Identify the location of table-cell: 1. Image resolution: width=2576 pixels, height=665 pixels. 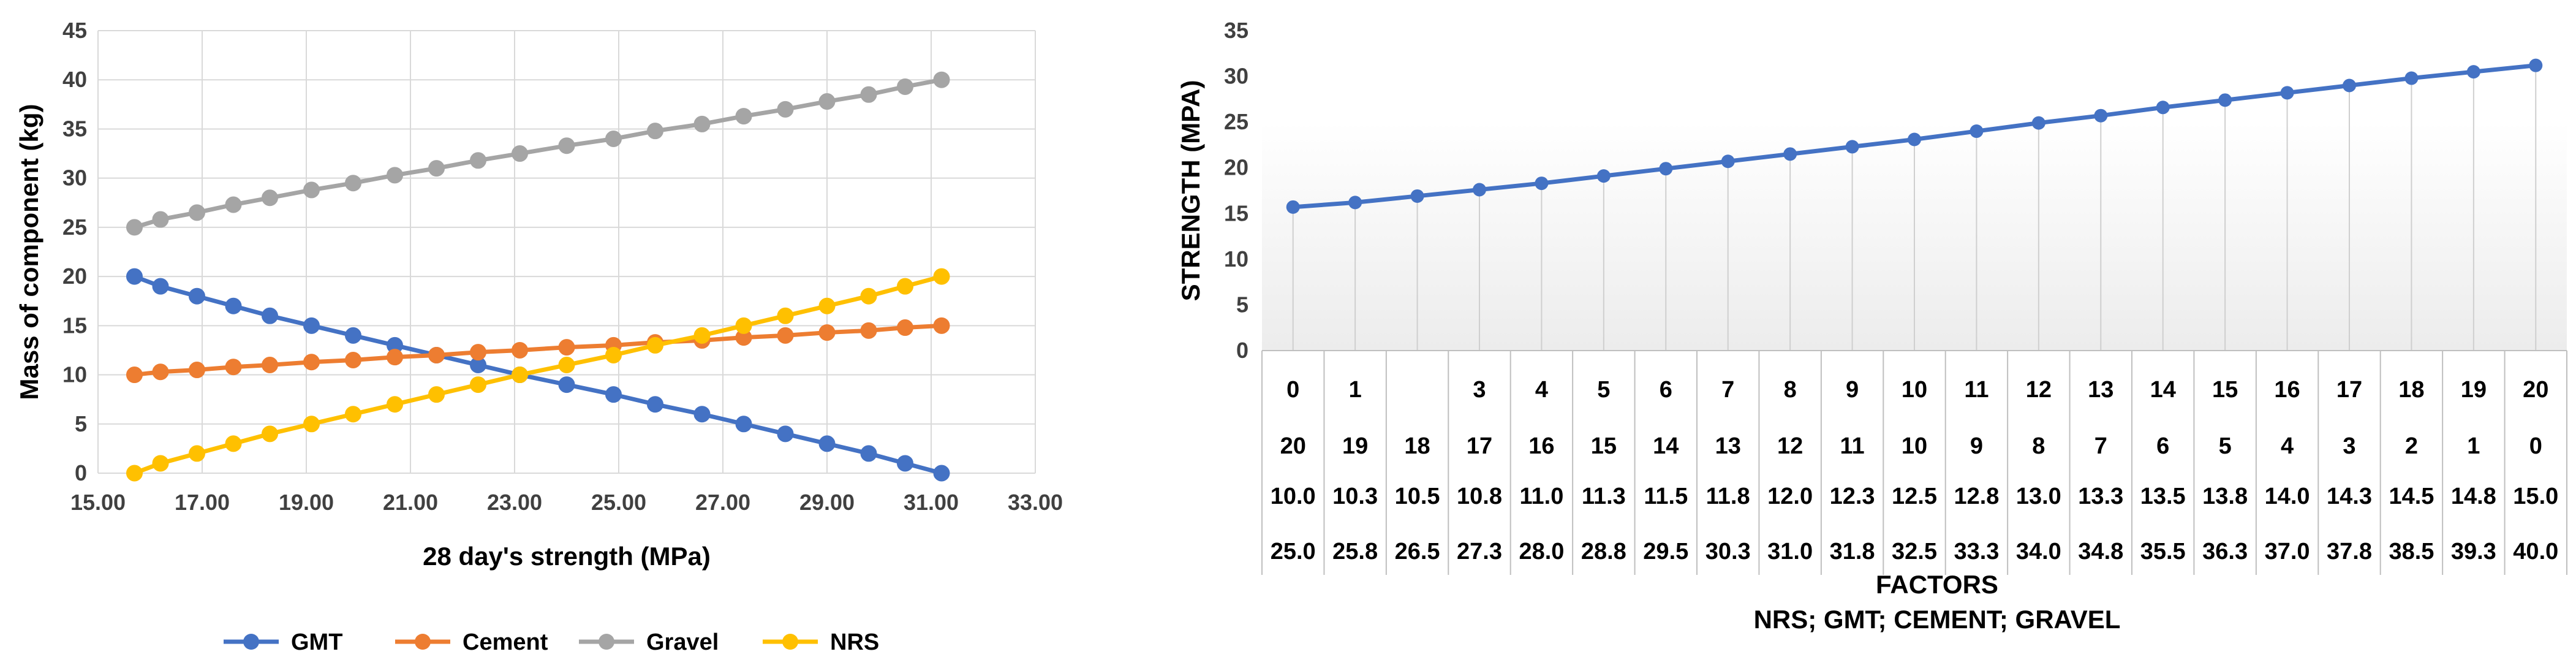
(1355, 390).